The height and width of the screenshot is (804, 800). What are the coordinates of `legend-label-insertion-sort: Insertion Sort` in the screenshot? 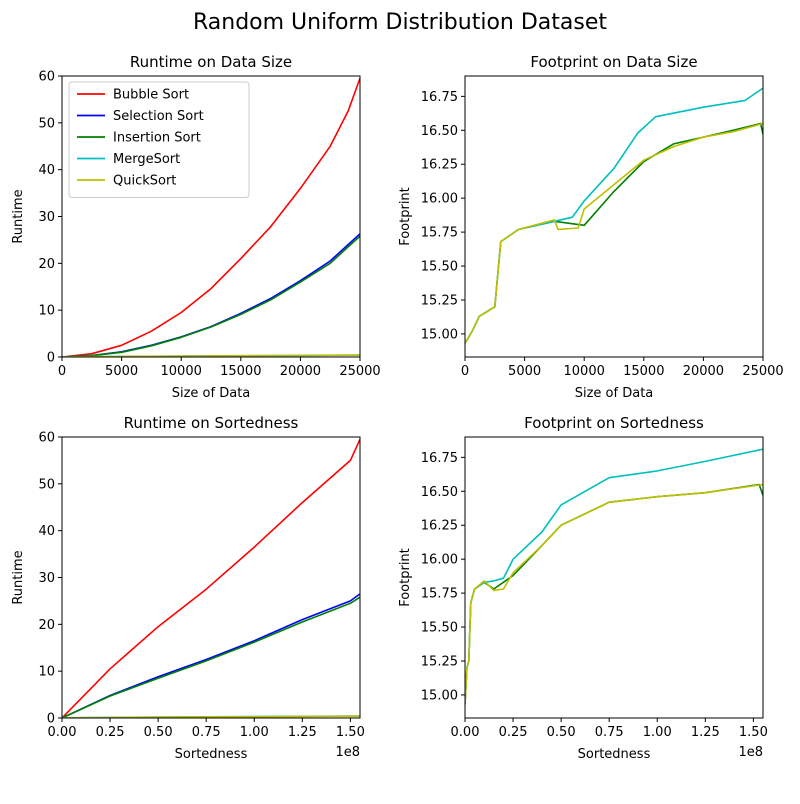 It's located at (157, 138).